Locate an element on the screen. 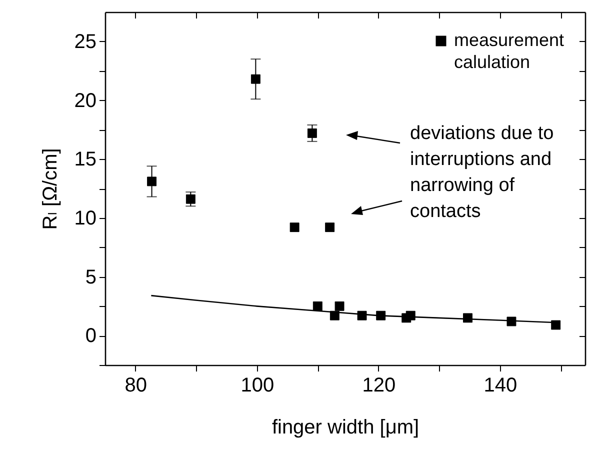 The image size is (593, 456). y-tick-label: 25 is located at coordinates (85, 41).